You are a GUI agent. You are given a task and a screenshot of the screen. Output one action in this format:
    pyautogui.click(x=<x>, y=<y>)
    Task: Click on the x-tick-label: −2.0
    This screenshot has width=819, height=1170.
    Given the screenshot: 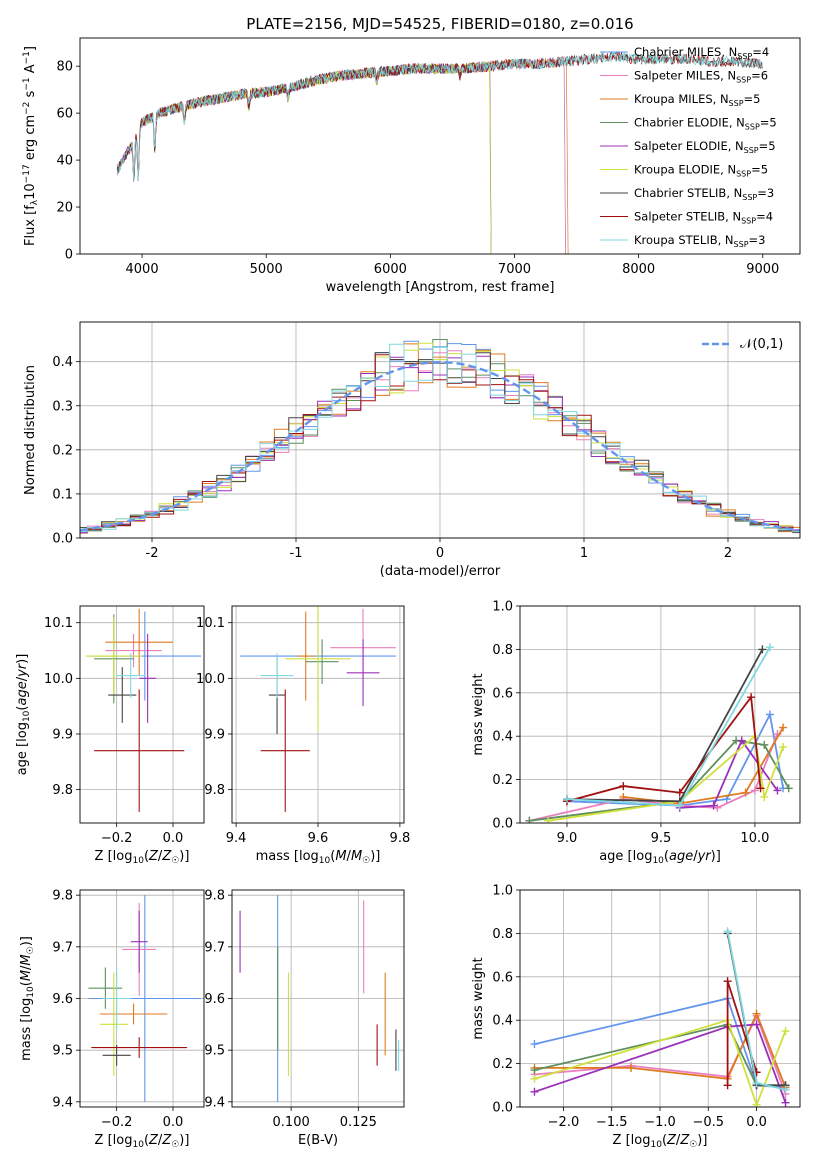 What is the action you would take?
    pyautogui.click(x=564, y=1122)
    